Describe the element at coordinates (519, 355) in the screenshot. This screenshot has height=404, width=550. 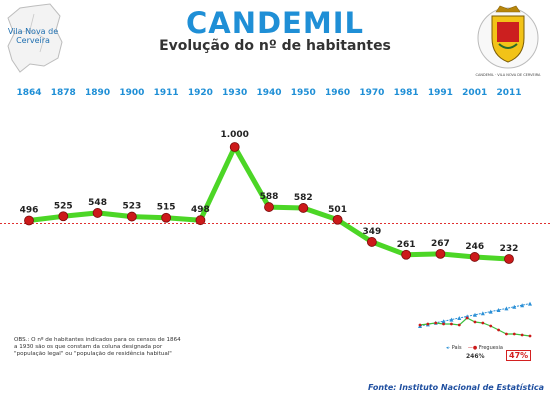
I see `freguesia-percentage: 47%` at that location.